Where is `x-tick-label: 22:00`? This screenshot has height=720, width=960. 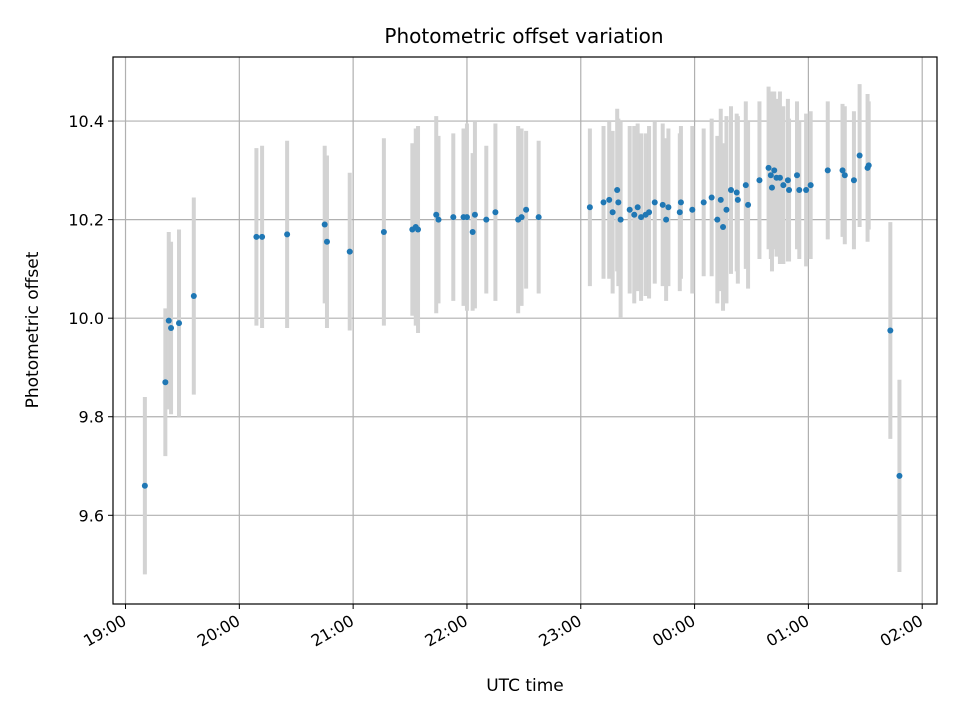 x-tick-label: 22:00 is located at coordinates (446, 631).